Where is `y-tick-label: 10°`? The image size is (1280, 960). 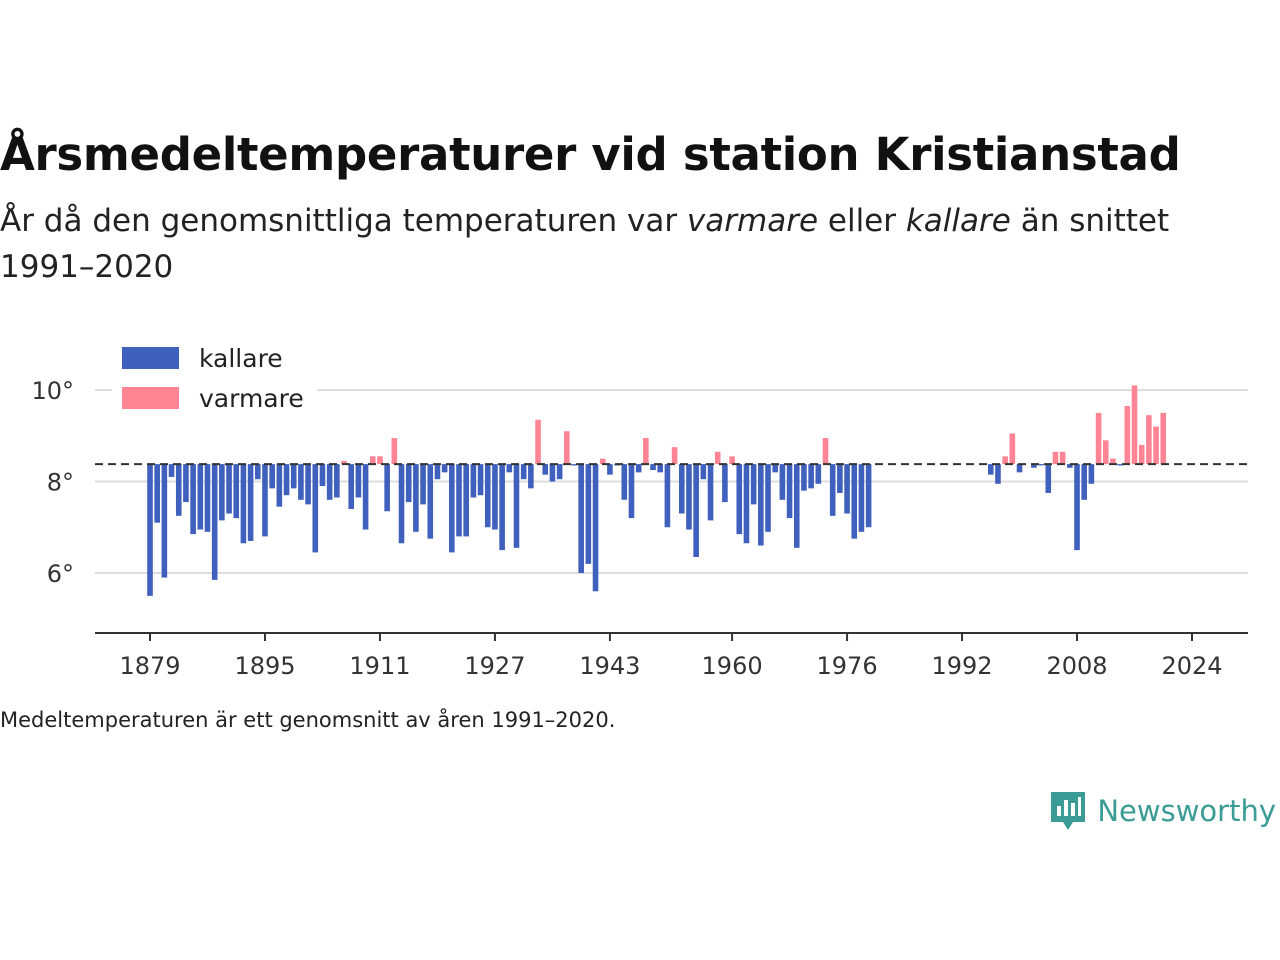 y-tick-label: 10° is located at coordinates (52, 391).